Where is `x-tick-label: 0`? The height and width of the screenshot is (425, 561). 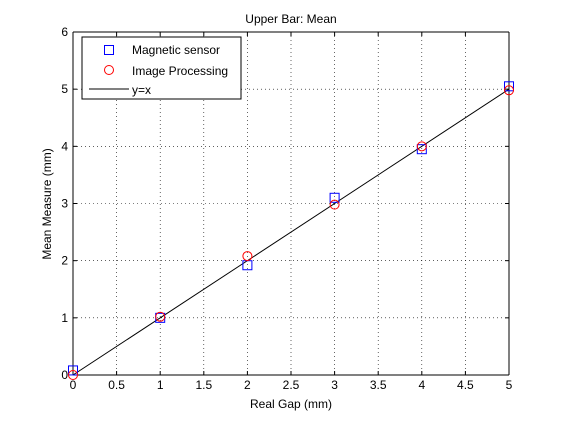
x-tick-label: 0 is located at coordinates (73, 385).